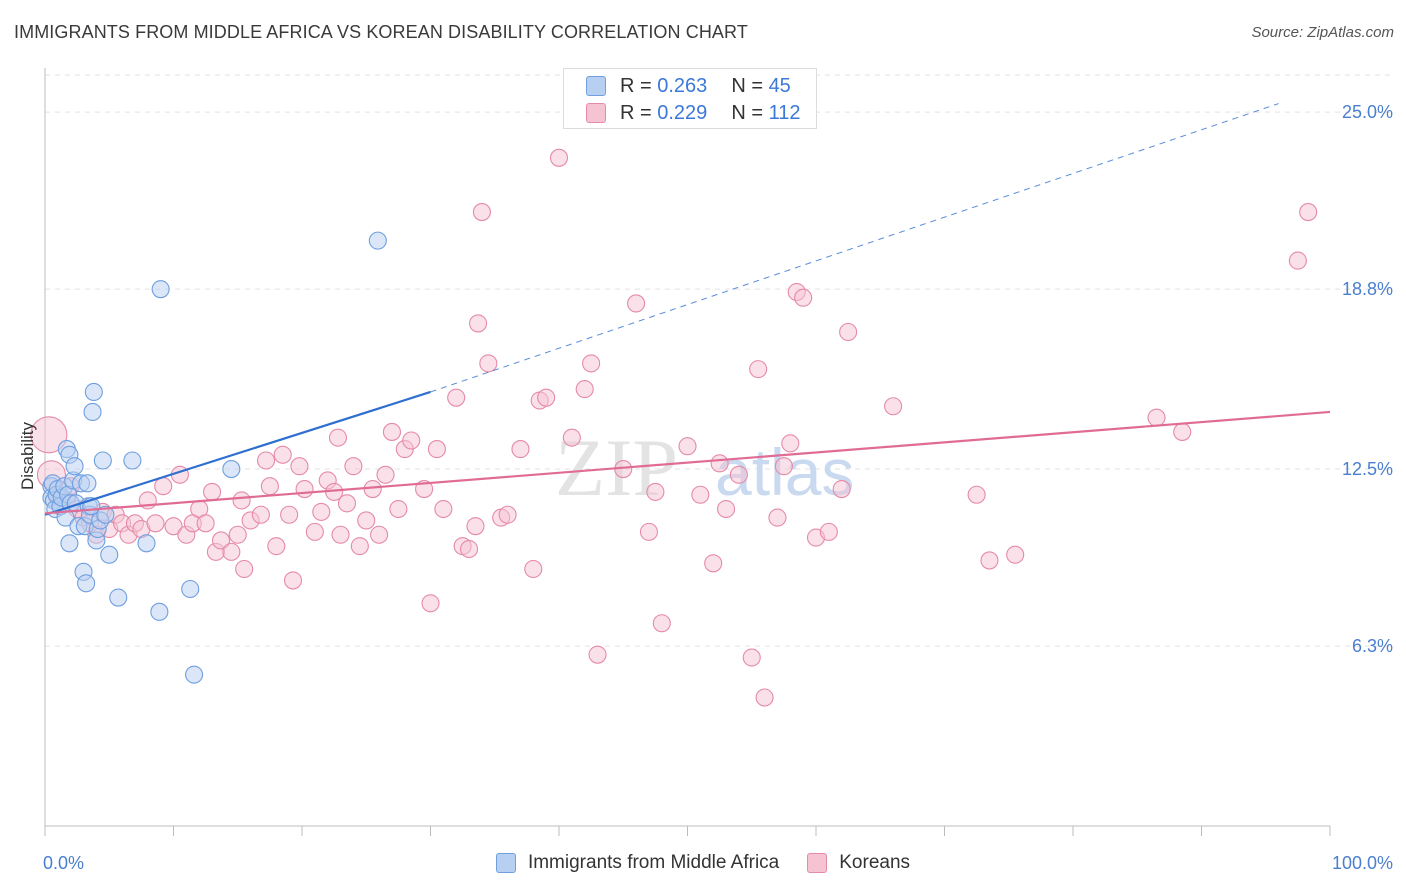 Image resolution: width=1406 pixels, height=892 pixels. I want to click on source-label: Source: ZipAtlas.com, so click(1322, 32).